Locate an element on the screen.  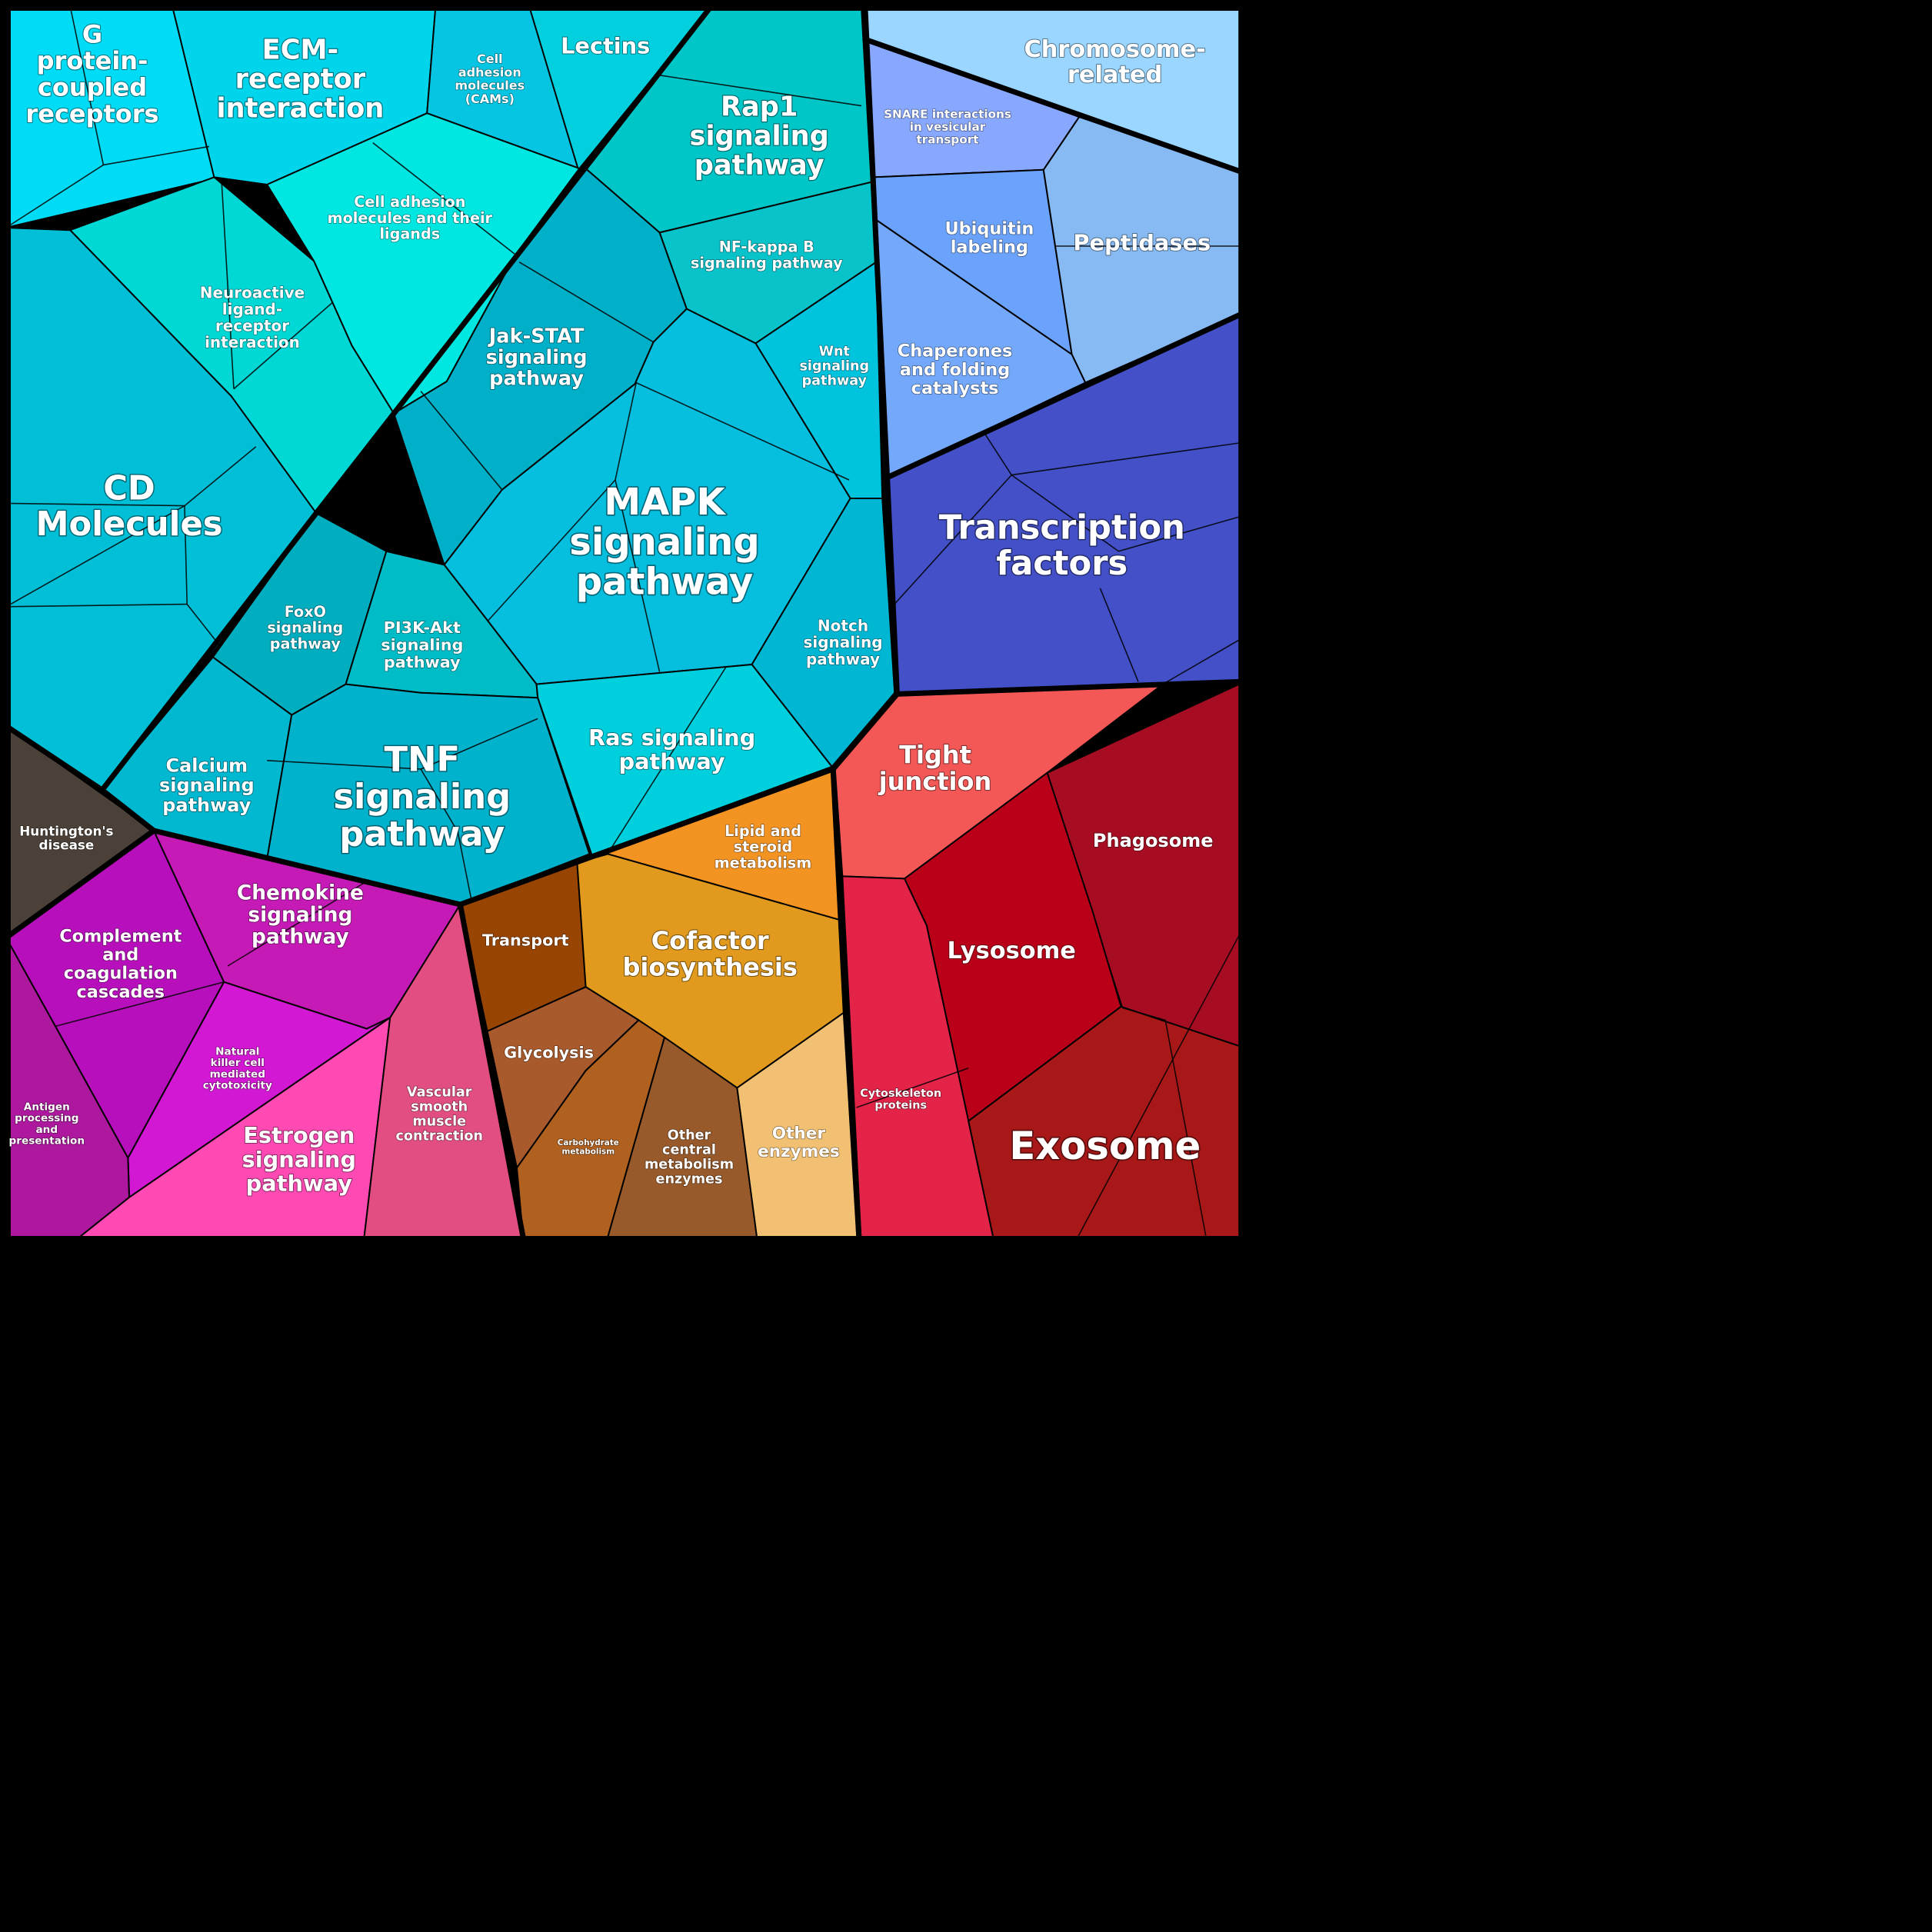
label-line: TNF is located at coordinates (422, 759).